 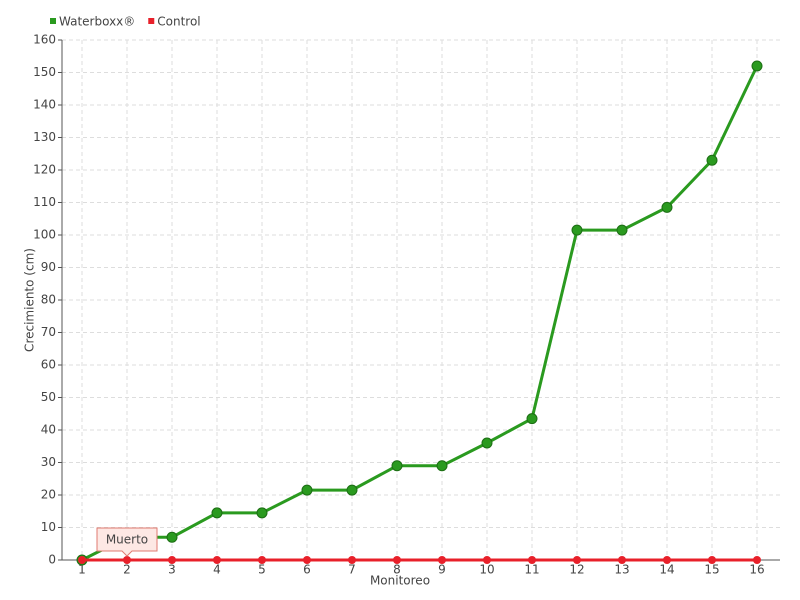 I want to click on y-axis-label: Crecimiento (cm), so click(x=30, y=300).